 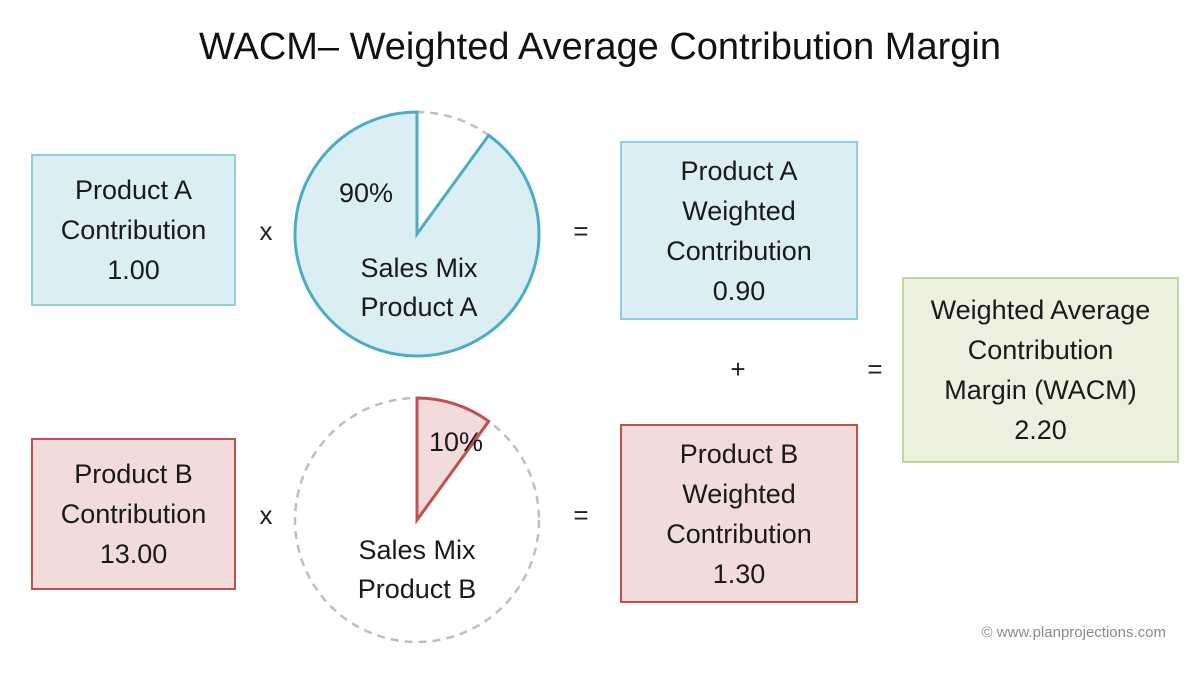 I want to click on pie-a-label-line1: Sales Mix, so click(x=419, y=268).